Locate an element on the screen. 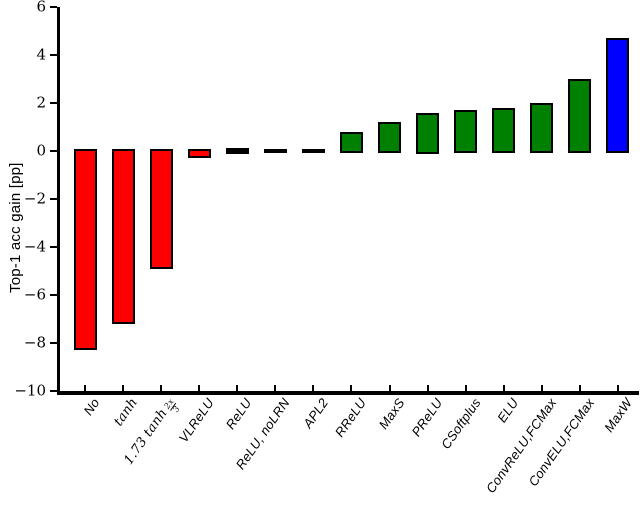 This screenshot has width=640, height=519. y-tick-label-2: −2 is located at coordinates (34, 198).